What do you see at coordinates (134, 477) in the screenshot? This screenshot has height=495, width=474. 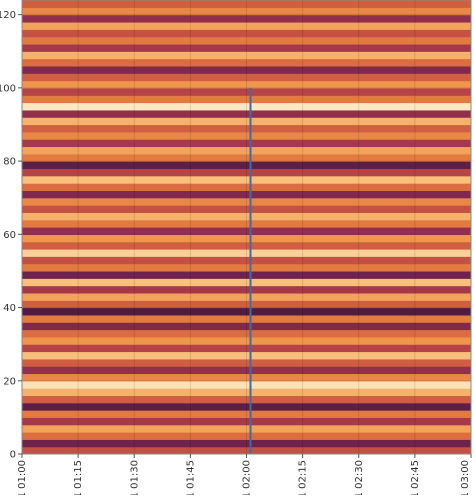 I see `x-tick-label: 01 01:30` at bounding box center [134, 477].